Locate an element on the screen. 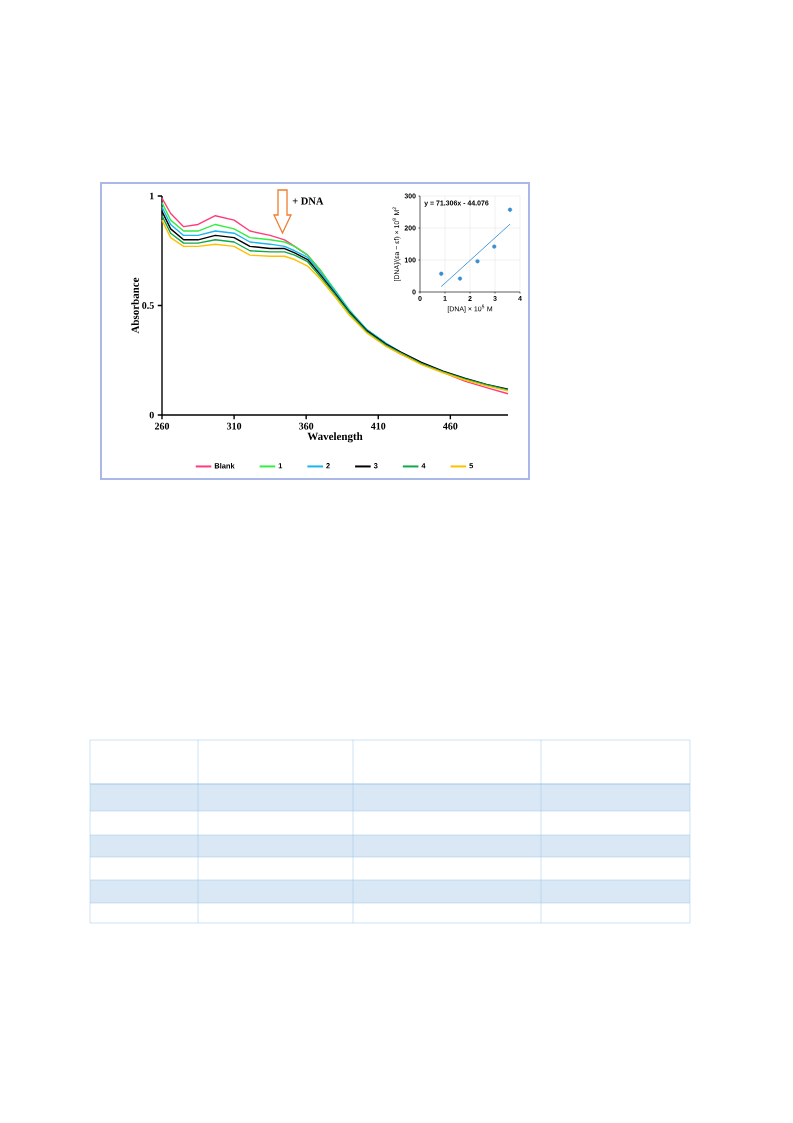  y-tick-label: 1 is located at coordinates (152, 196).